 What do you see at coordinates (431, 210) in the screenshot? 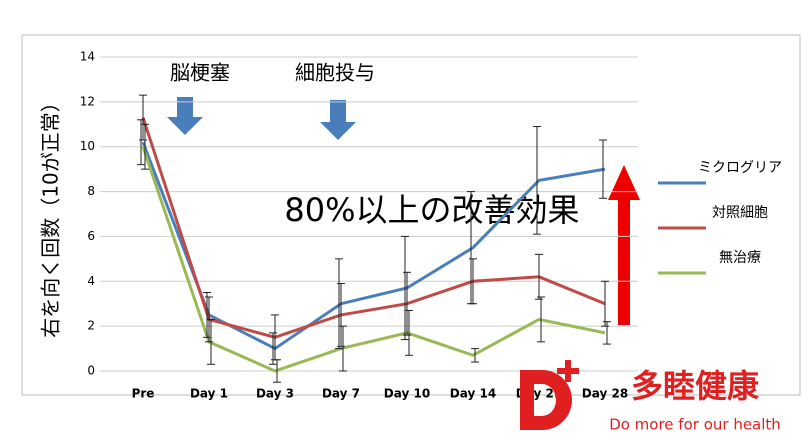
I see `annotation: 80%以上の改善効果` at bounding box center [431, 210].